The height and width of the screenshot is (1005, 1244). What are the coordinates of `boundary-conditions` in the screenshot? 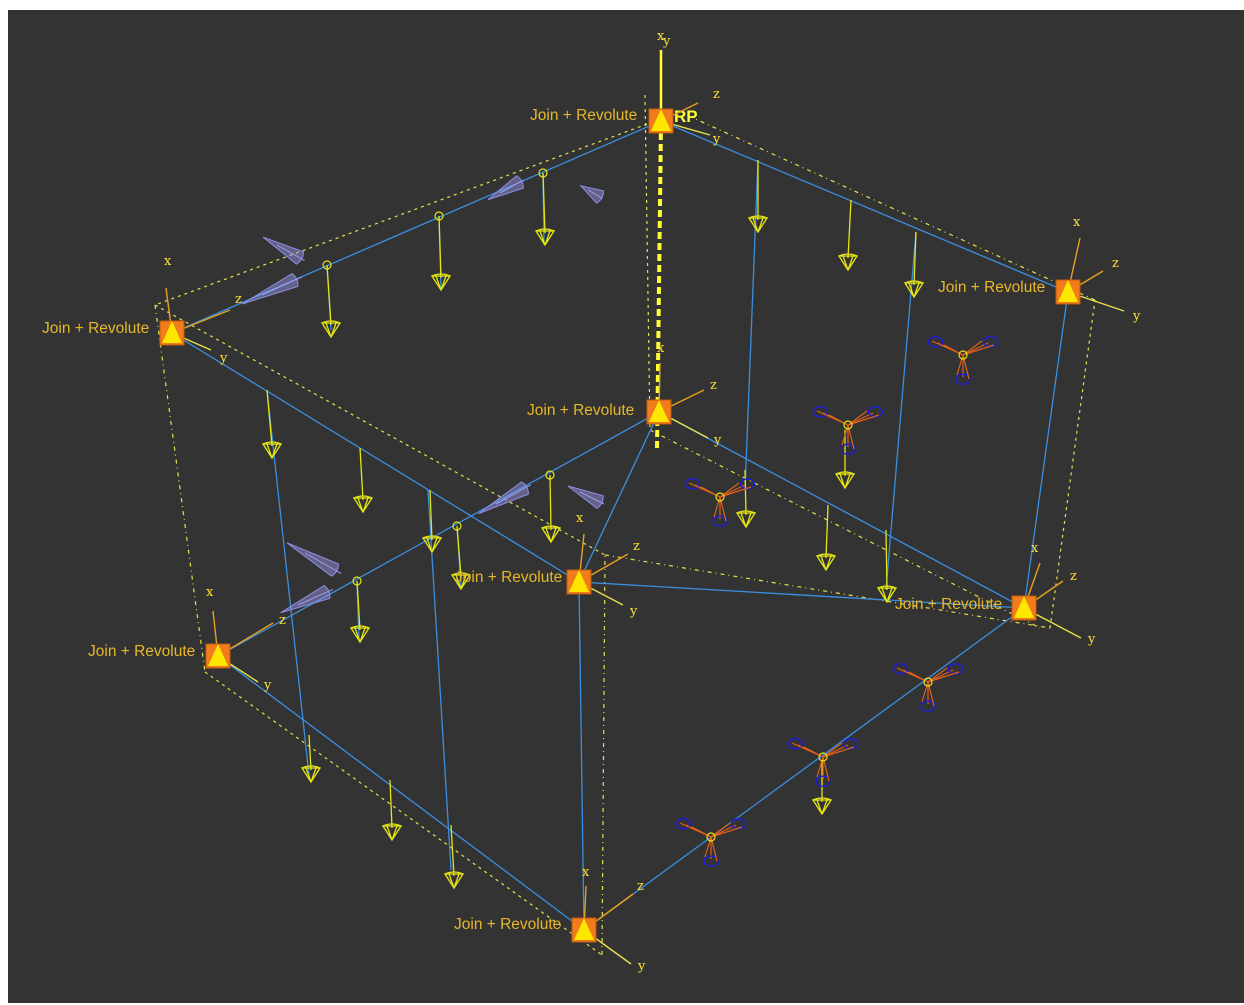 It's located at (837, 601).